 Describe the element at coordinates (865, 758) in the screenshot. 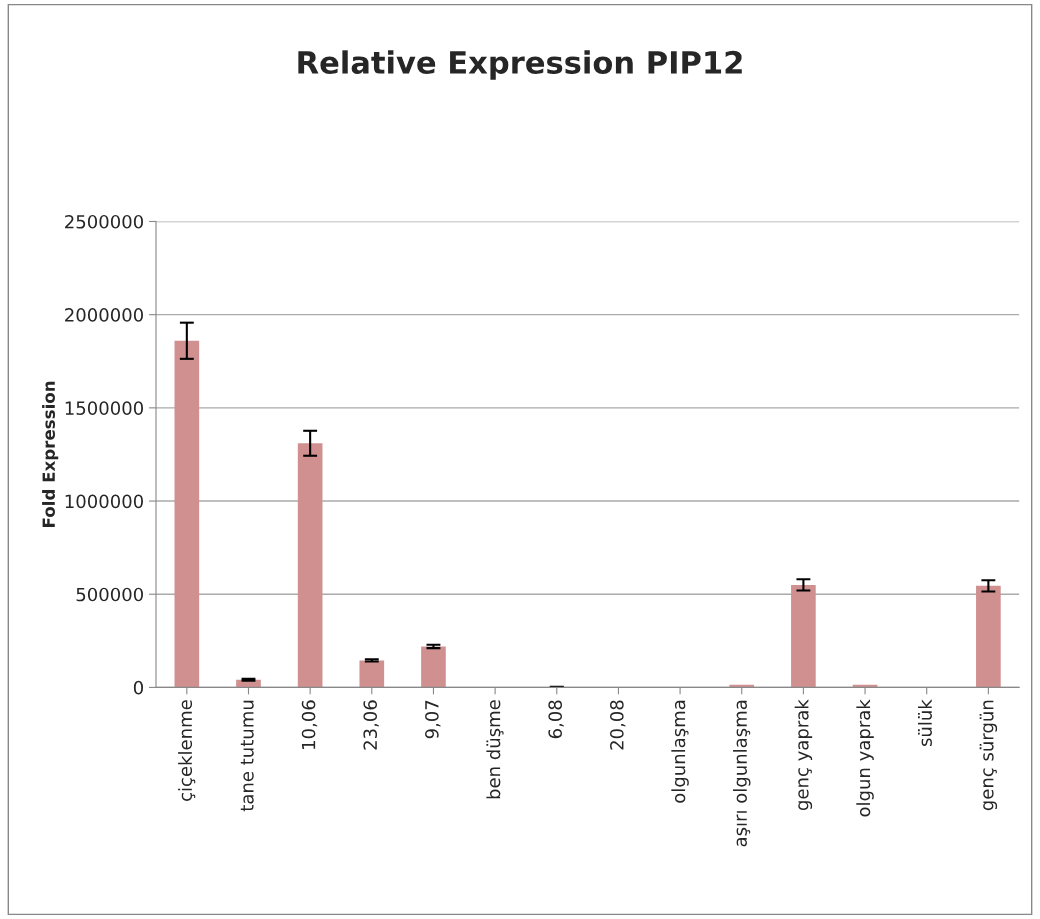

I see `x-tick-label: olgun yaprak` at that location.